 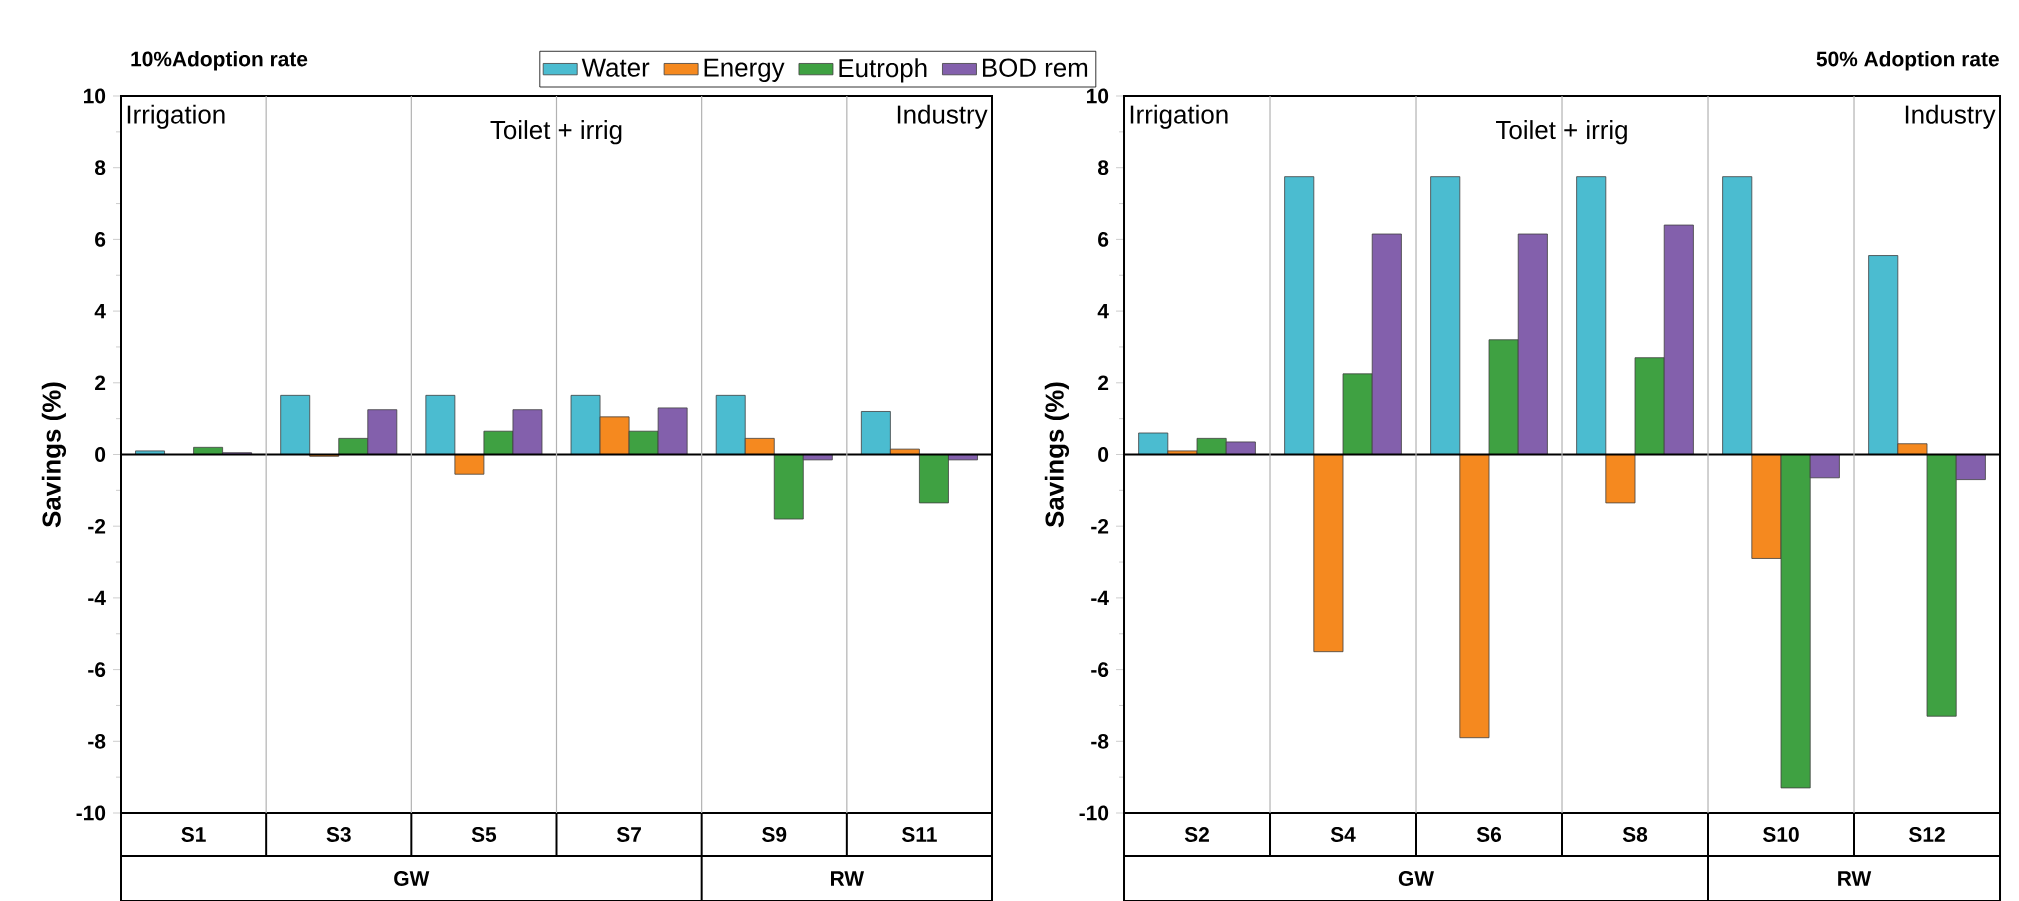 What do you see at coordinates (1926, 834) in the screenshot?
I see `x-tick-label: S12` at bounding box center [1926, 834].